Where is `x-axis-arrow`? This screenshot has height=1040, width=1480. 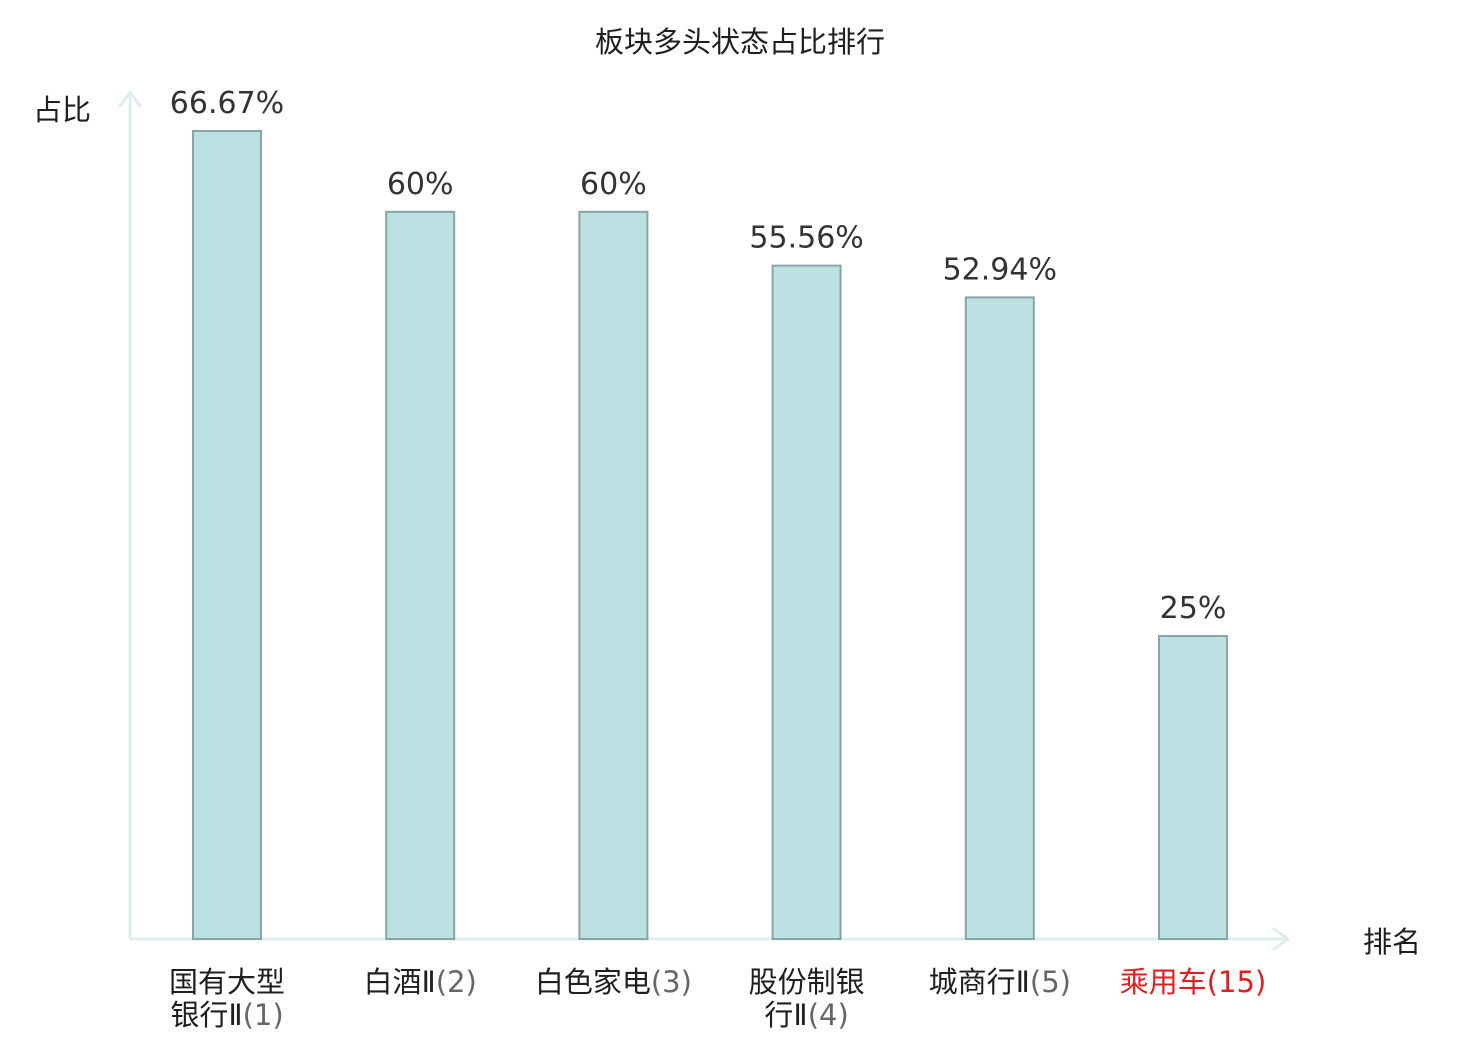
x-axis-arrow is located at coordinates (1281, 939).